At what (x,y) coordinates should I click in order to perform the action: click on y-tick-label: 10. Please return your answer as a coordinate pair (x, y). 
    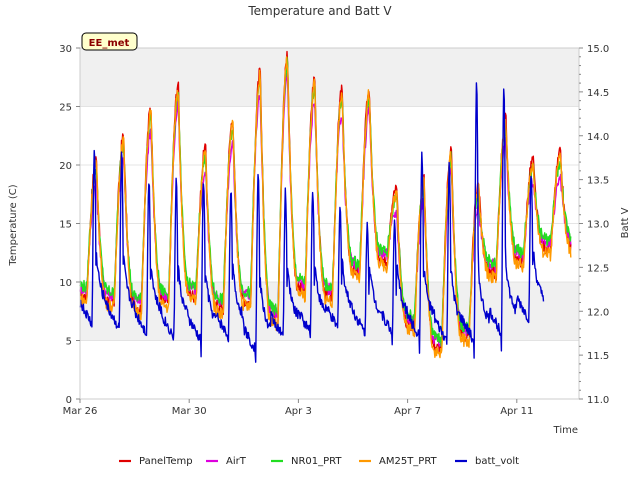
    Looking at the image, I should click on (65, 283).